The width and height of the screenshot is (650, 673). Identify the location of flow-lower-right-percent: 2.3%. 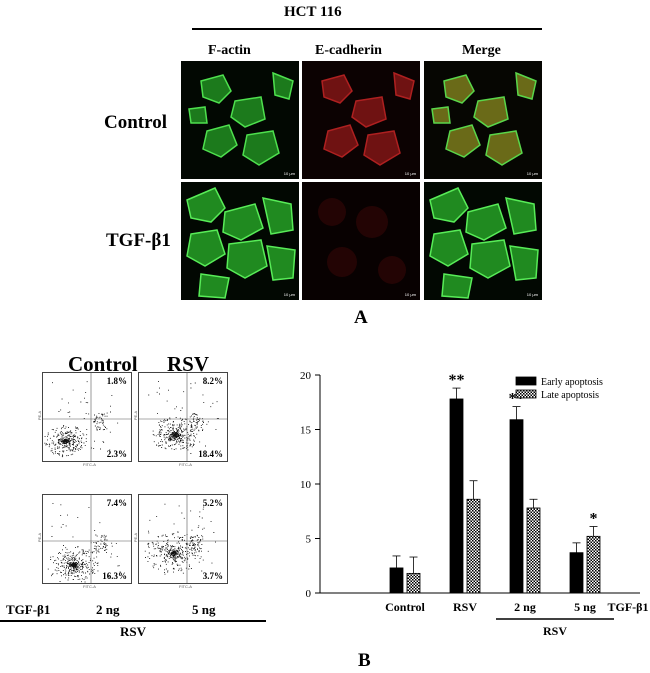
(116, 454).